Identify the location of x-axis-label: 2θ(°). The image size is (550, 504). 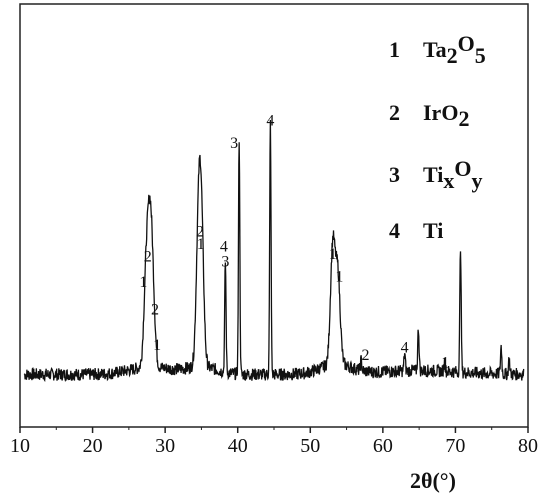
(433, 480).